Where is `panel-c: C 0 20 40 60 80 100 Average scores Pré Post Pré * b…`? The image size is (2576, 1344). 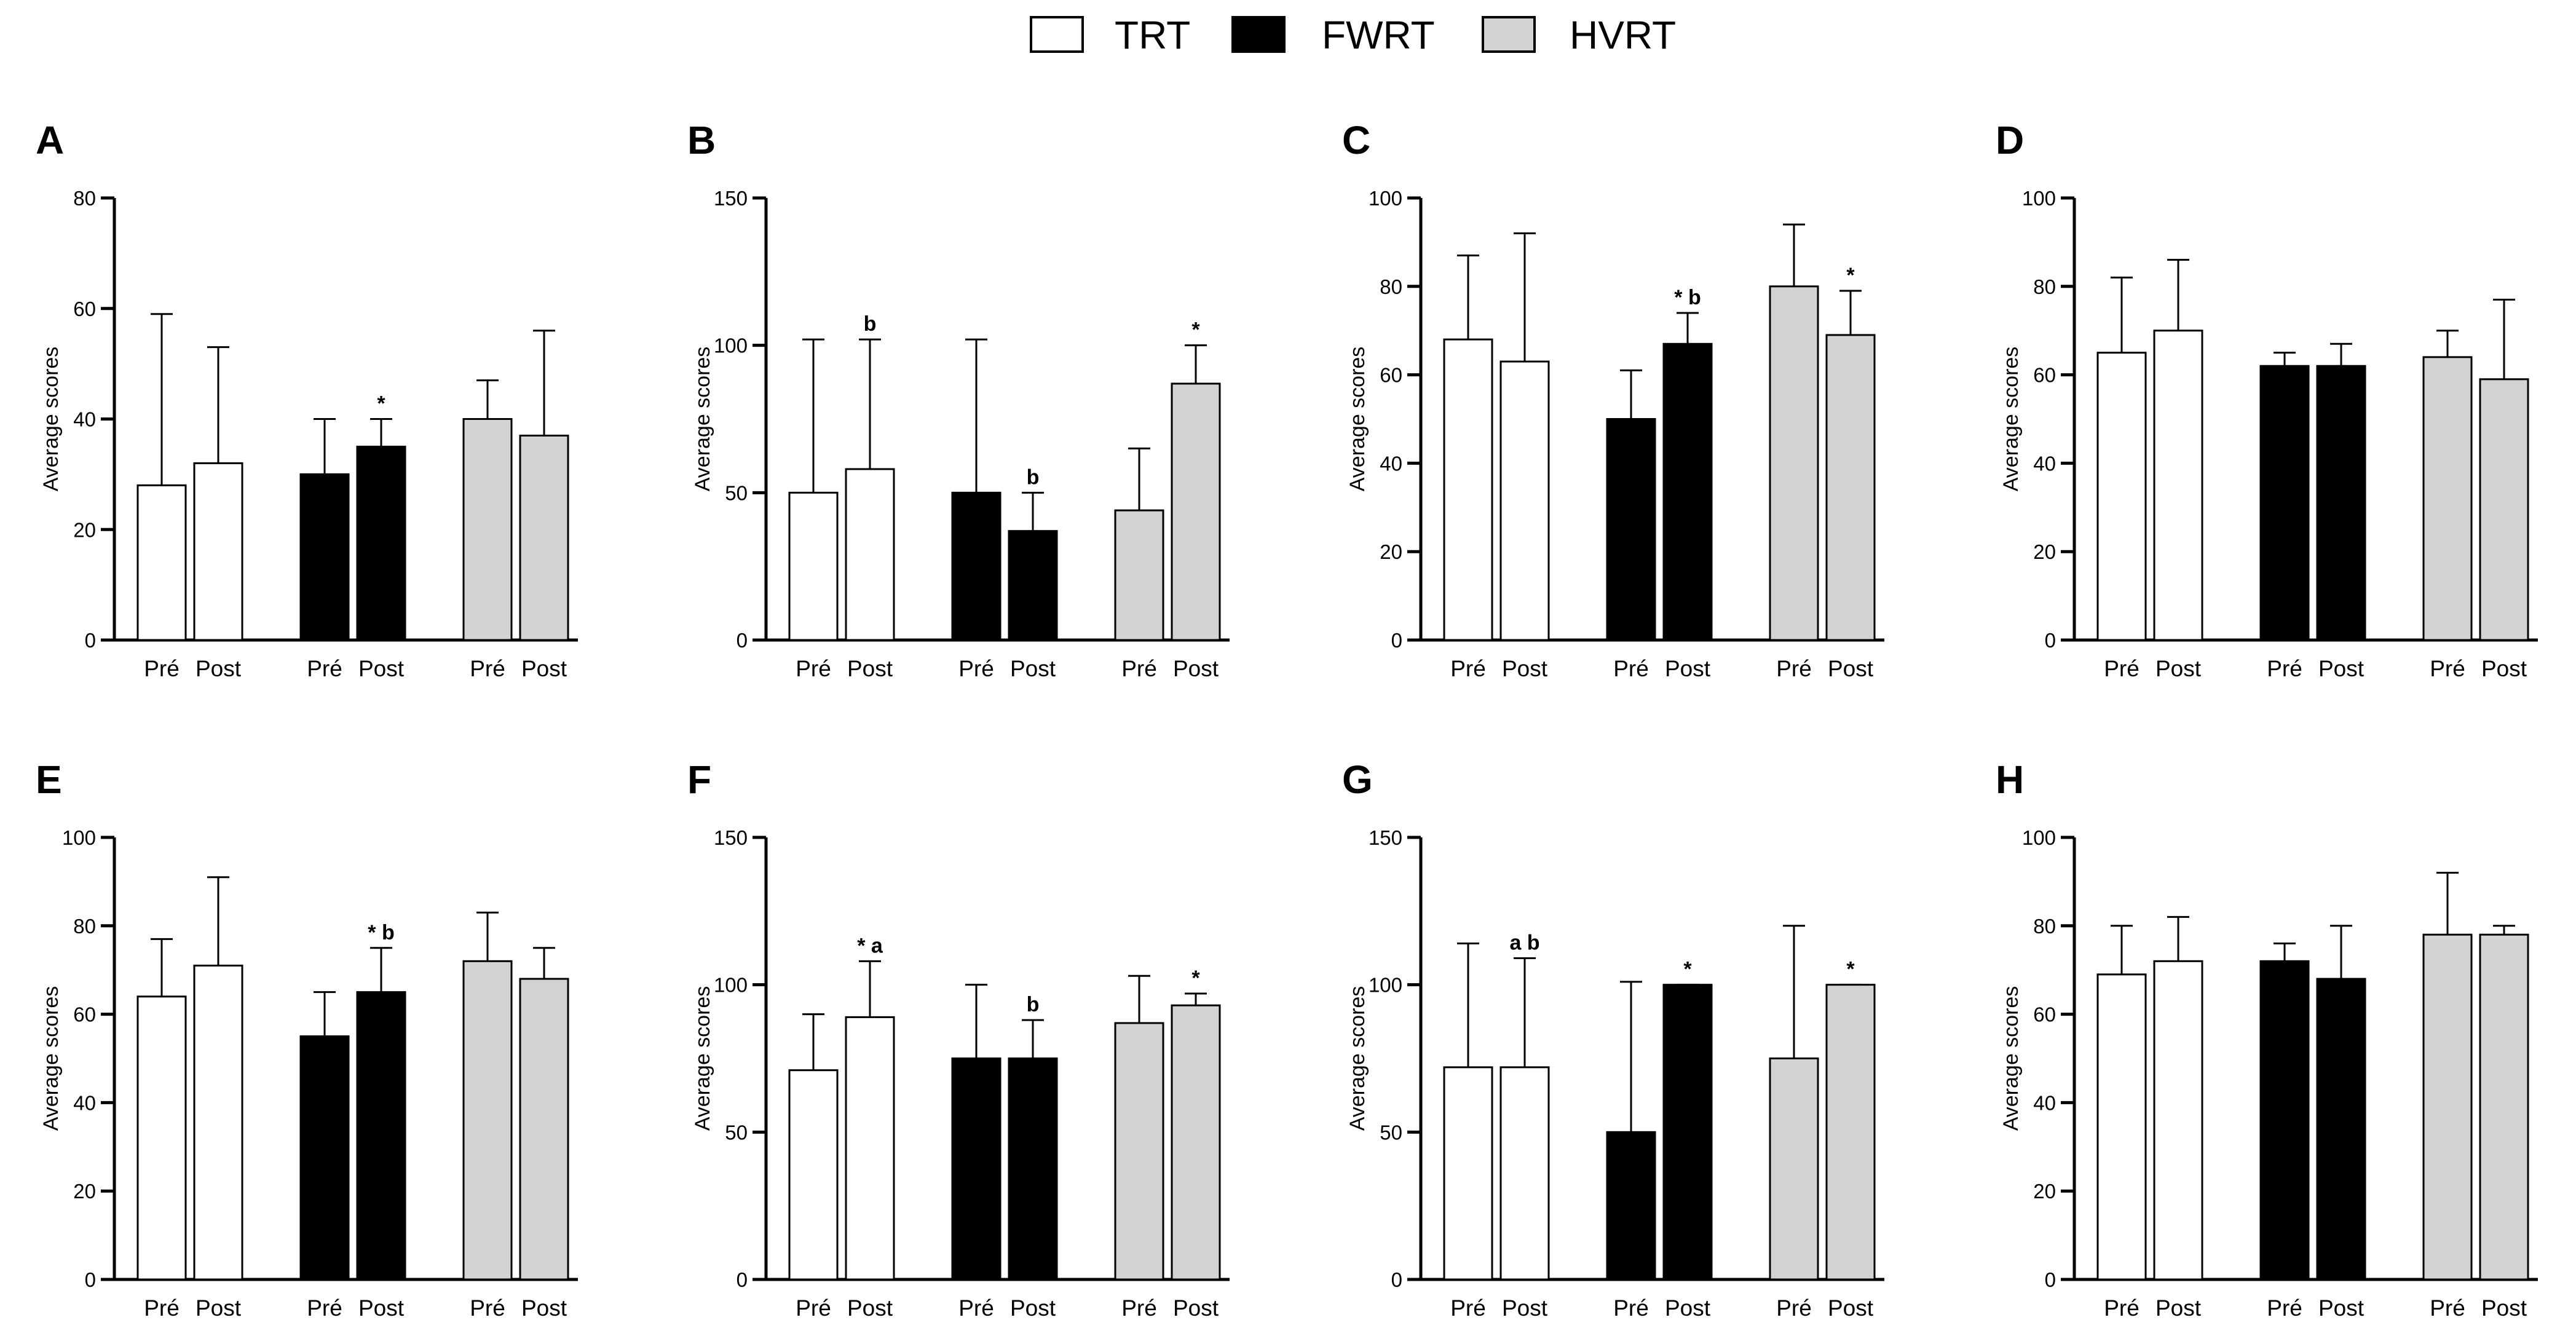 panel-c: C 0 20 40 60 80 100 Average scores Pré Post Pré * b… is located at coordinates (1613, 399).